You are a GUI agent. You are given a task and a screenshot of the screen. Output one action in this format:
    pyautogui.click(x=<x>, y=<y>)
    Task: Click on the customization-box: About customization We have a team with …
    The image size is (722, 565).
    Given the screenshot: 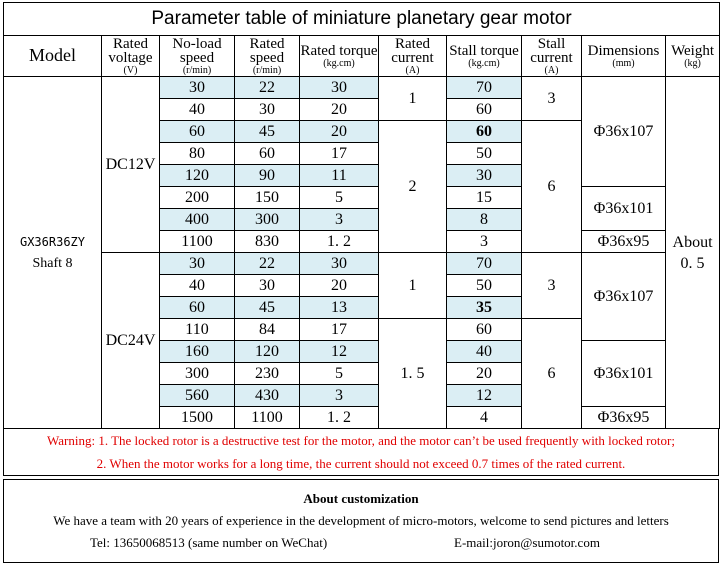 What is the action you would take?
    pyautogui.click(x=361, y=521)
    